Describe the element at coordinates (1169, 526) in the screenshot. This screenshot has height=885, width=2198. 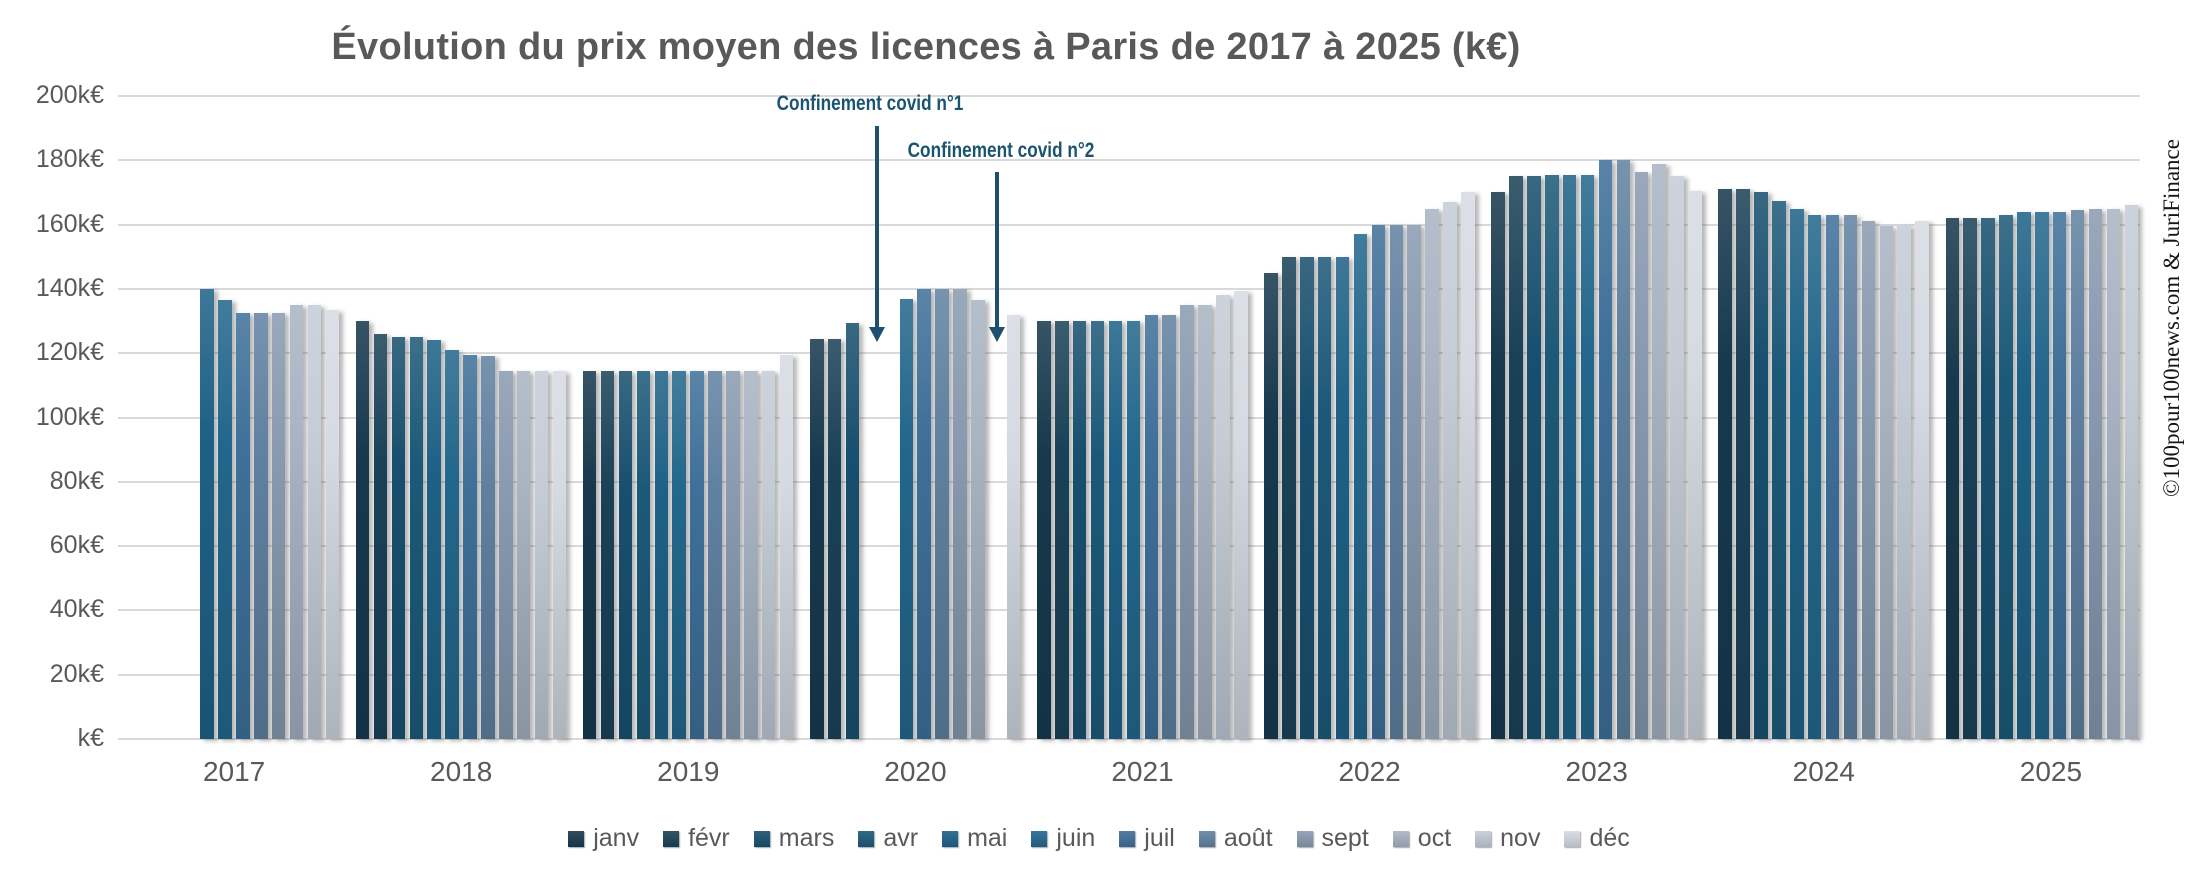
I see `bar-2021-août` at that location.